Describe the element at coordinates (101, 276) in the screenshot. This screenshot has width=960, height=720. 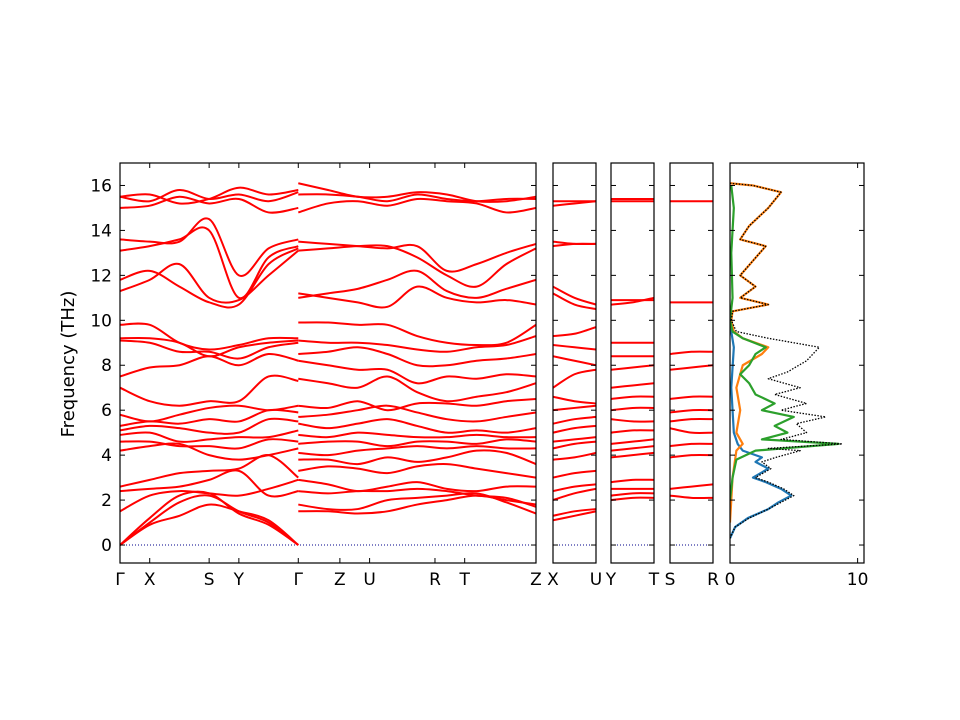
I see `y-tick-label: 12` at that location.